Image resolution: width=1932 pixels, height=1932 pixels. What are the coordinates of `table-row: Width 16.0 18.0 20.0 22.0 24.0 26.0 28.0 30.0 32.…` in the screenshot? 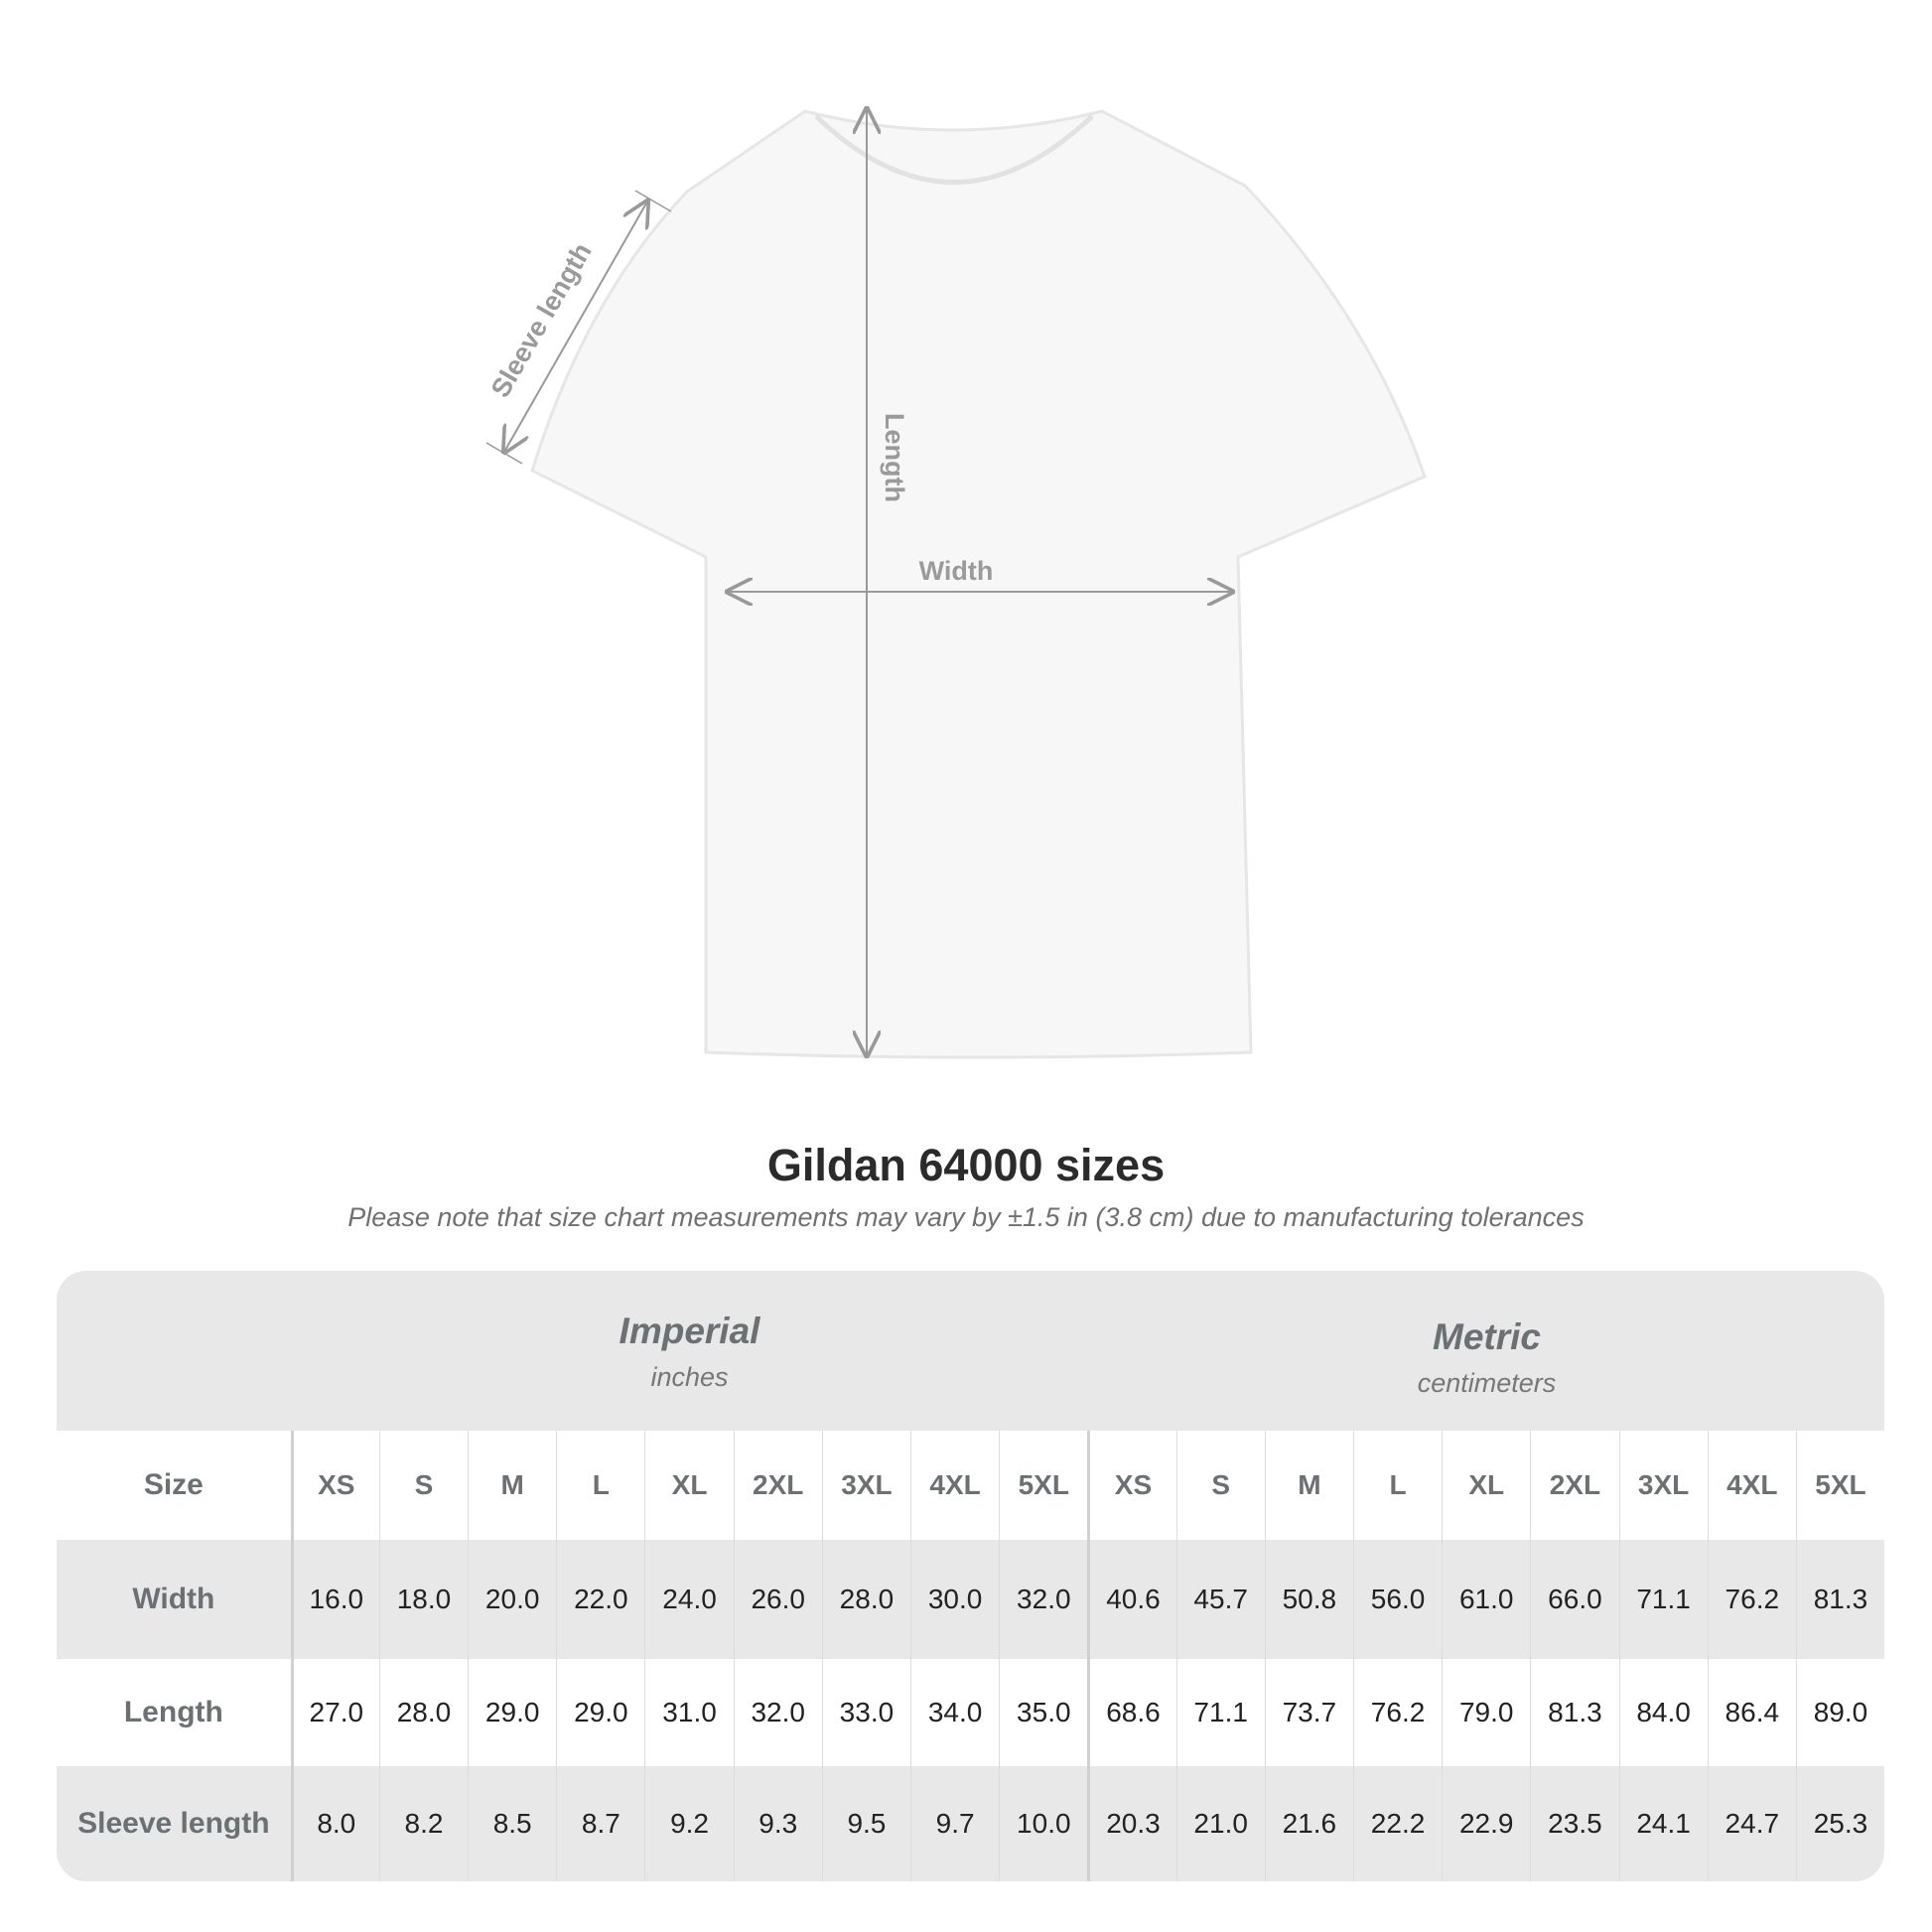 It's located at (971, 1600).